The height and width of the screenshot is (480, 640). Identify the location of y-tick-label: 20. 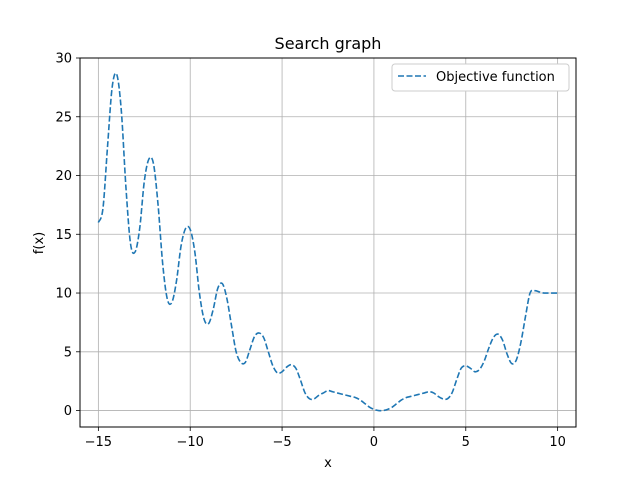
(63, 176).